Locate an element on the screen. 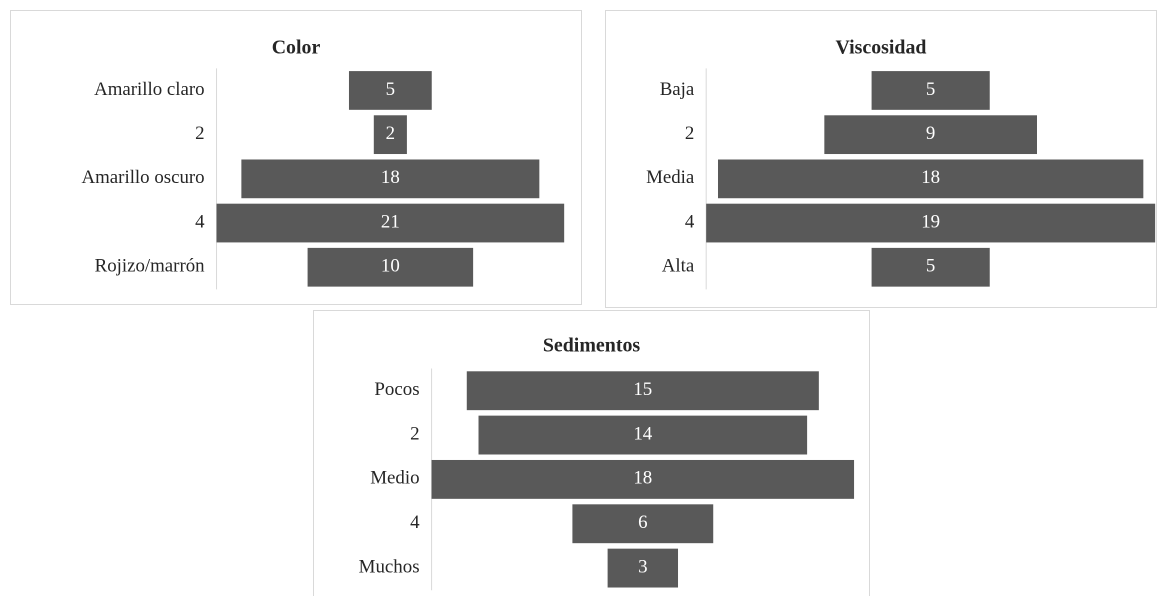 The width and height of the screenshot is (1160, 596). data-label: 15 is located at coordinates (642, 389).